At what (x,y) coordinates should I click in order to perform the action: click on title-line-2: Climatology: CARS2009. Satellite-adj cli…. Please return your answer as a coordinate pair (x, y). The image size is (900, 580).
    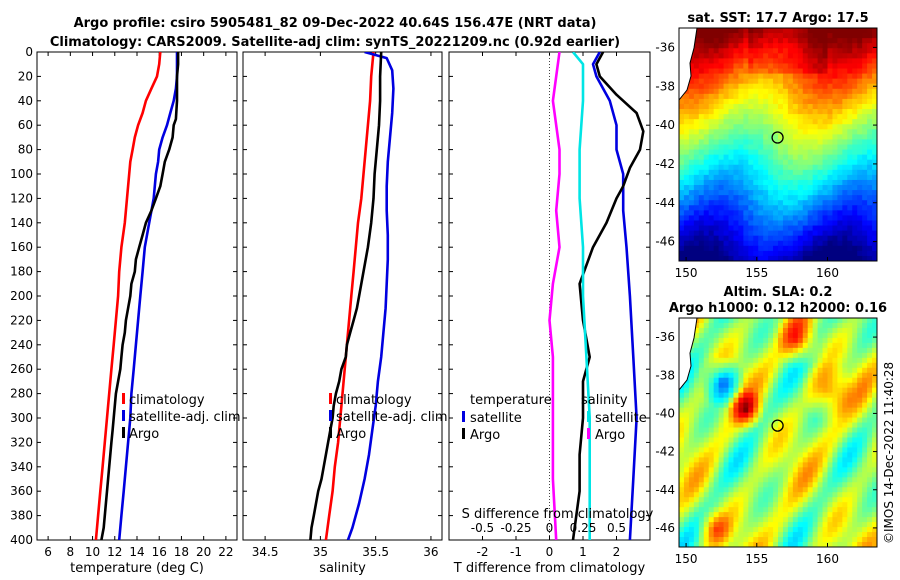
    Looking at the image, I should click on (335, 42).